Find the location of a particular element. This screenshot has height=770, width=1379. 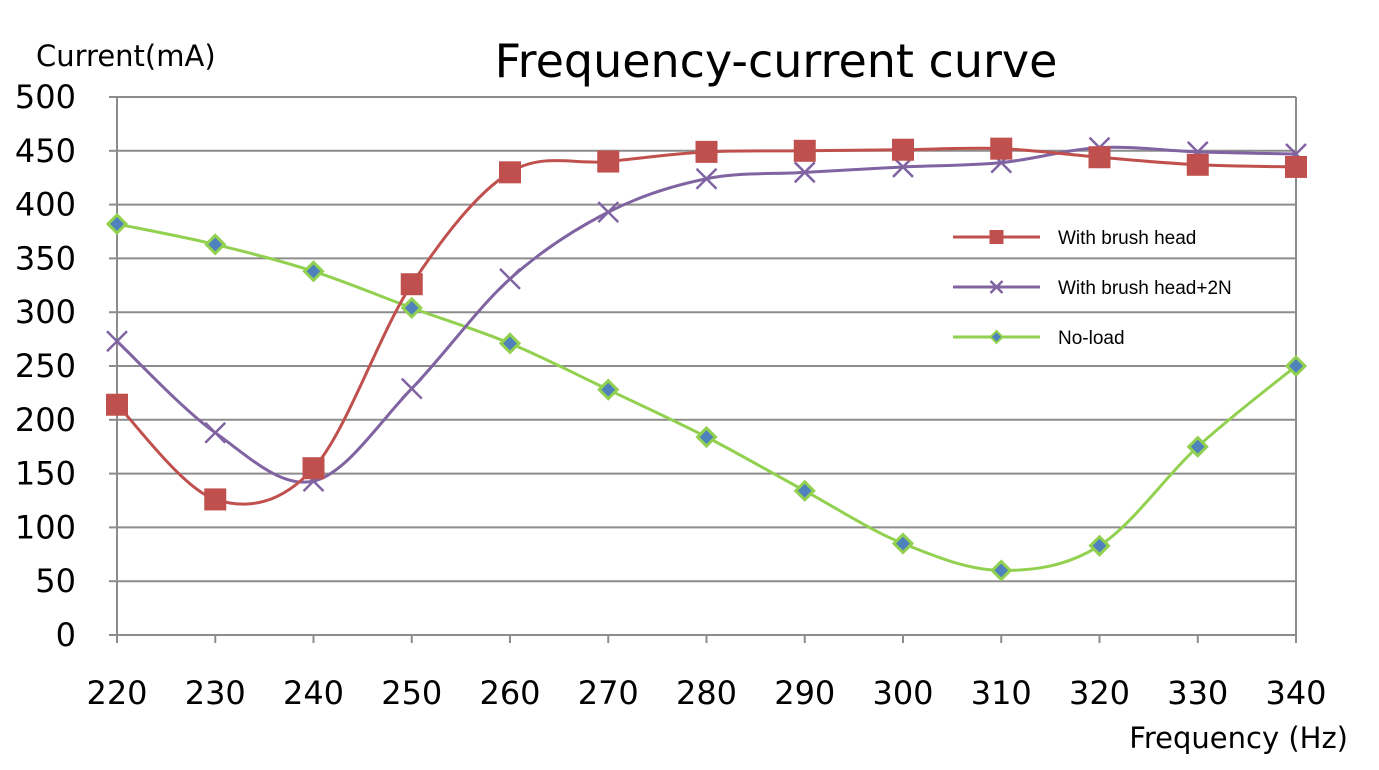

y-tick-label: 150 is located at coordinates (45, 474).